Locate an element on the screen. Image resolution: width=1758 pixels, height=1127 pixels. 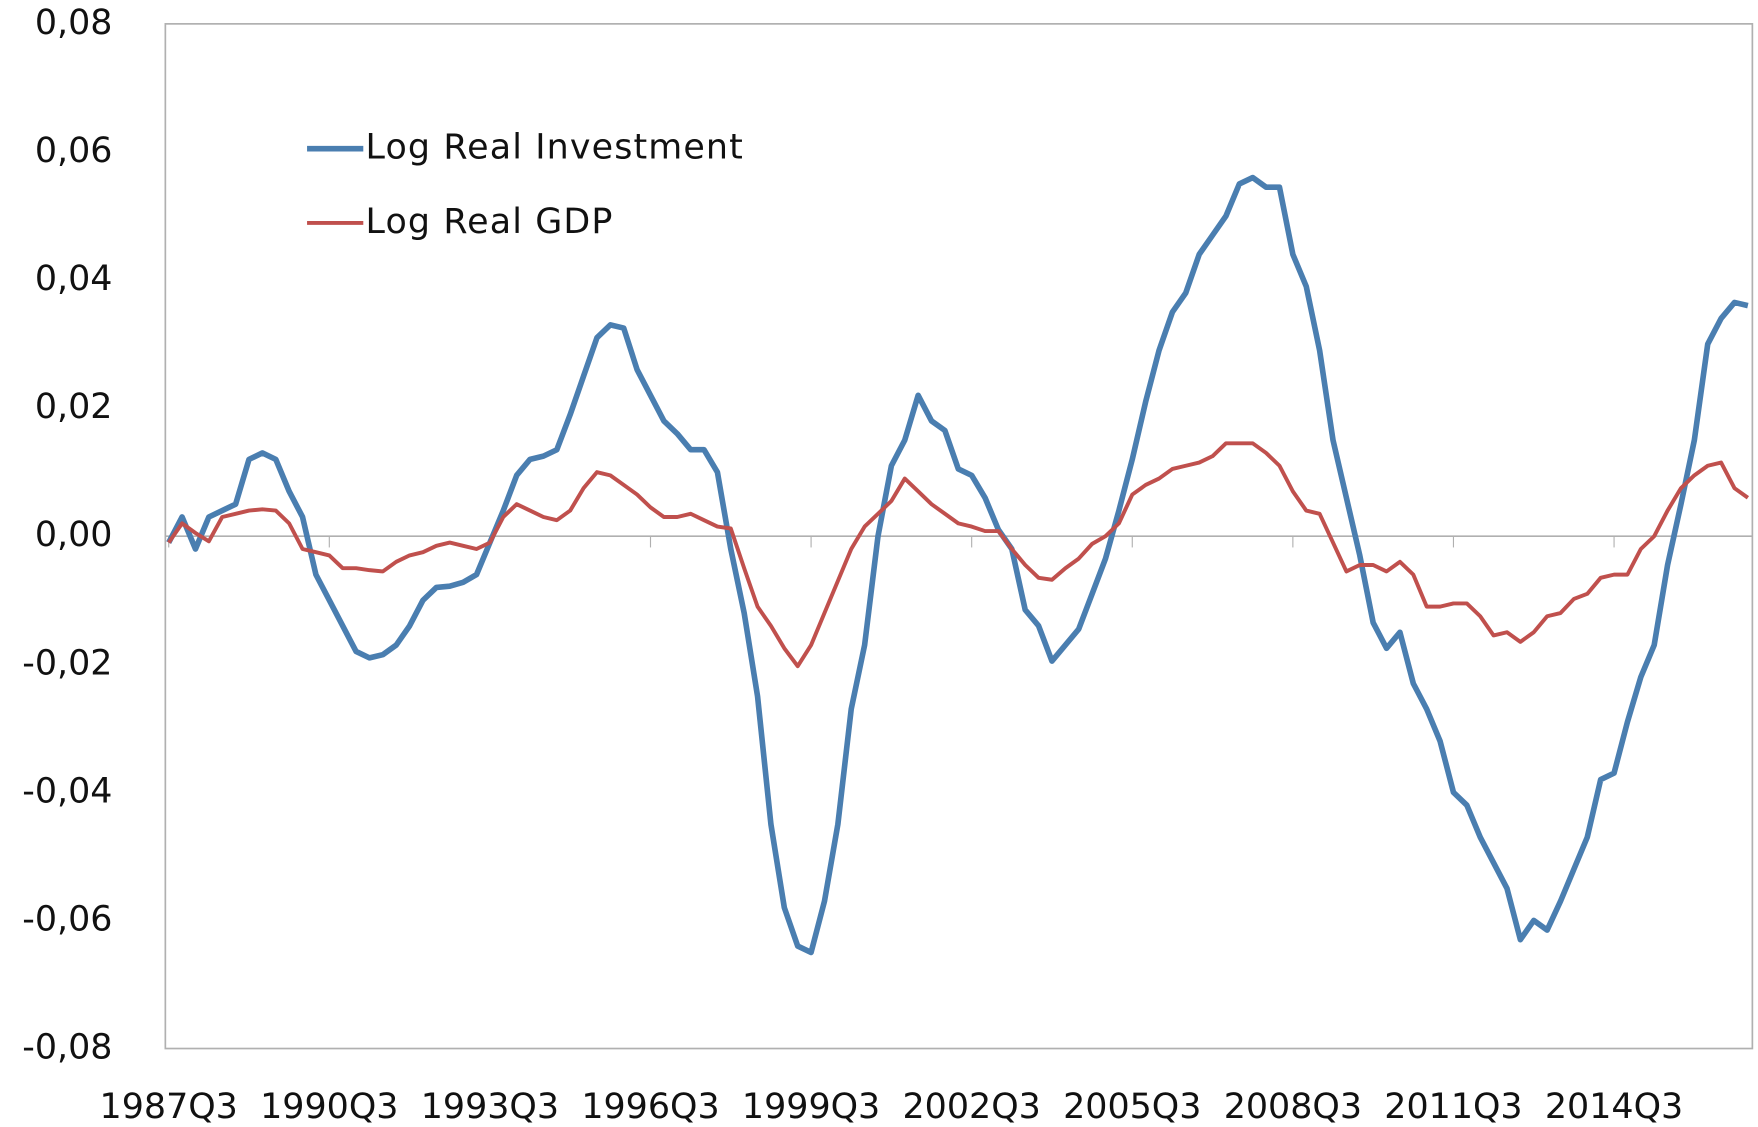
legend-label: Log Real GDP is located at coordinates (490, 222).